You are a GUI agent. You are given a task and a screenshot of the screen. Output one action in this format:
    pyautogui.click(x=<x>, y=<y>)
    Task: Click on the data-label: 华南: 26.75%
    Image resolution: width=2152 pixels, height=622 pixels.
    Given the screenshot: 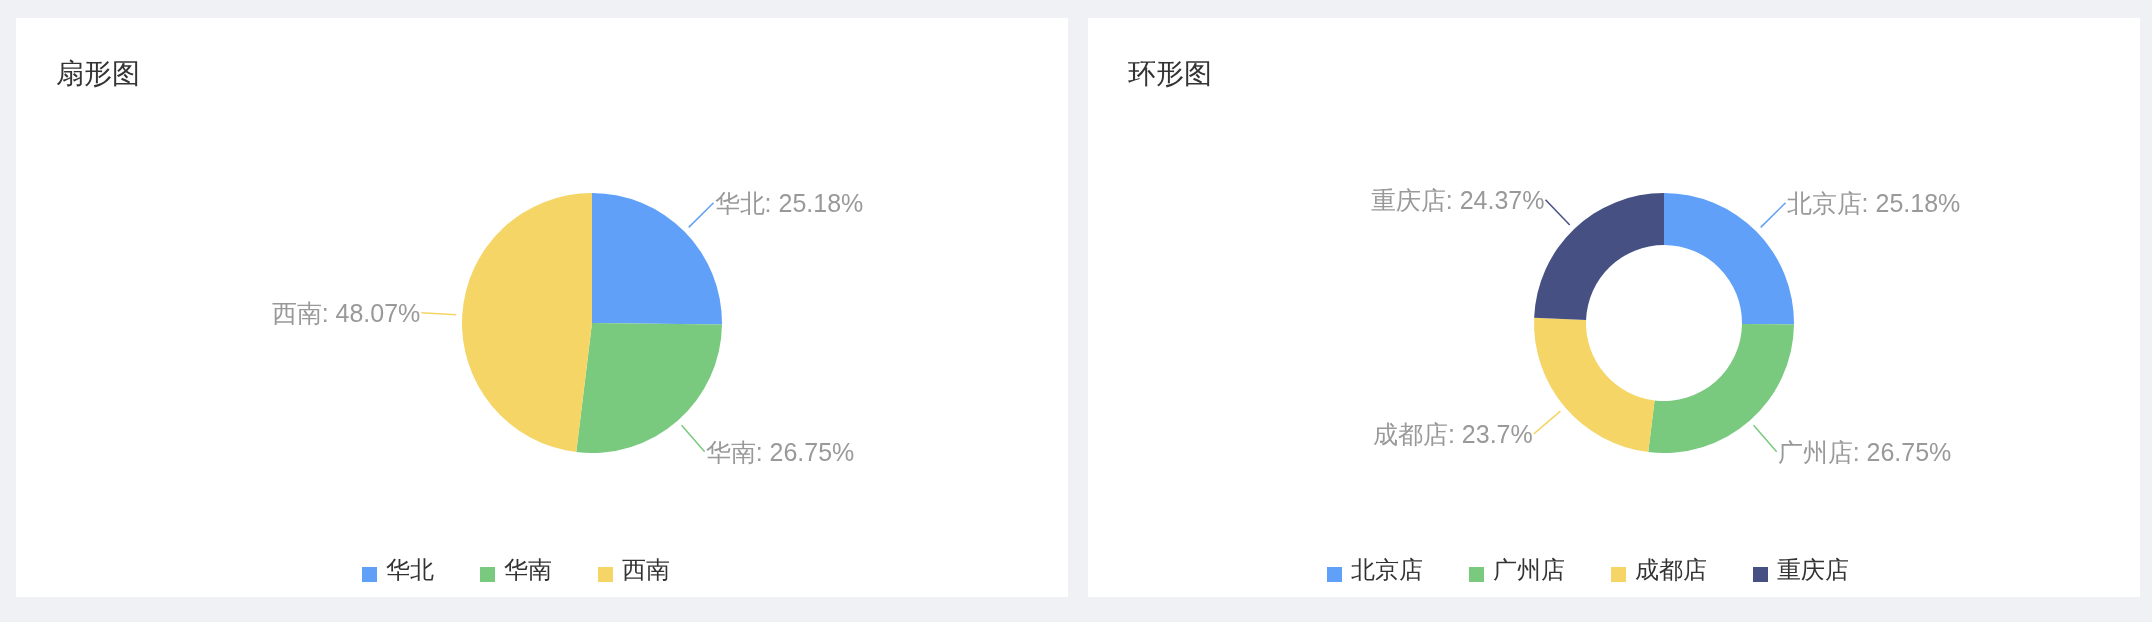 What is the action you would take?
    pyautogui.click(x=780, y=451)
    